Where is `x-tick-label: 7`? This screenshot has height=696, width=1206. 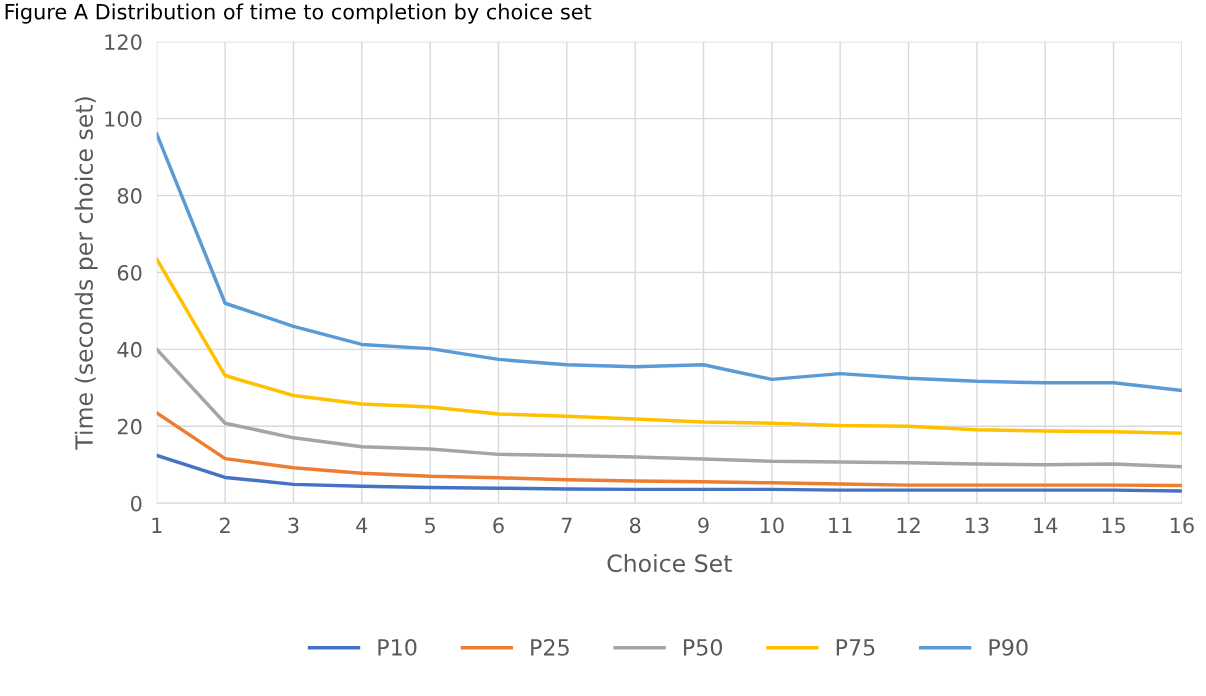
x-tick-label: 7 is located at coordinates (566, 525).